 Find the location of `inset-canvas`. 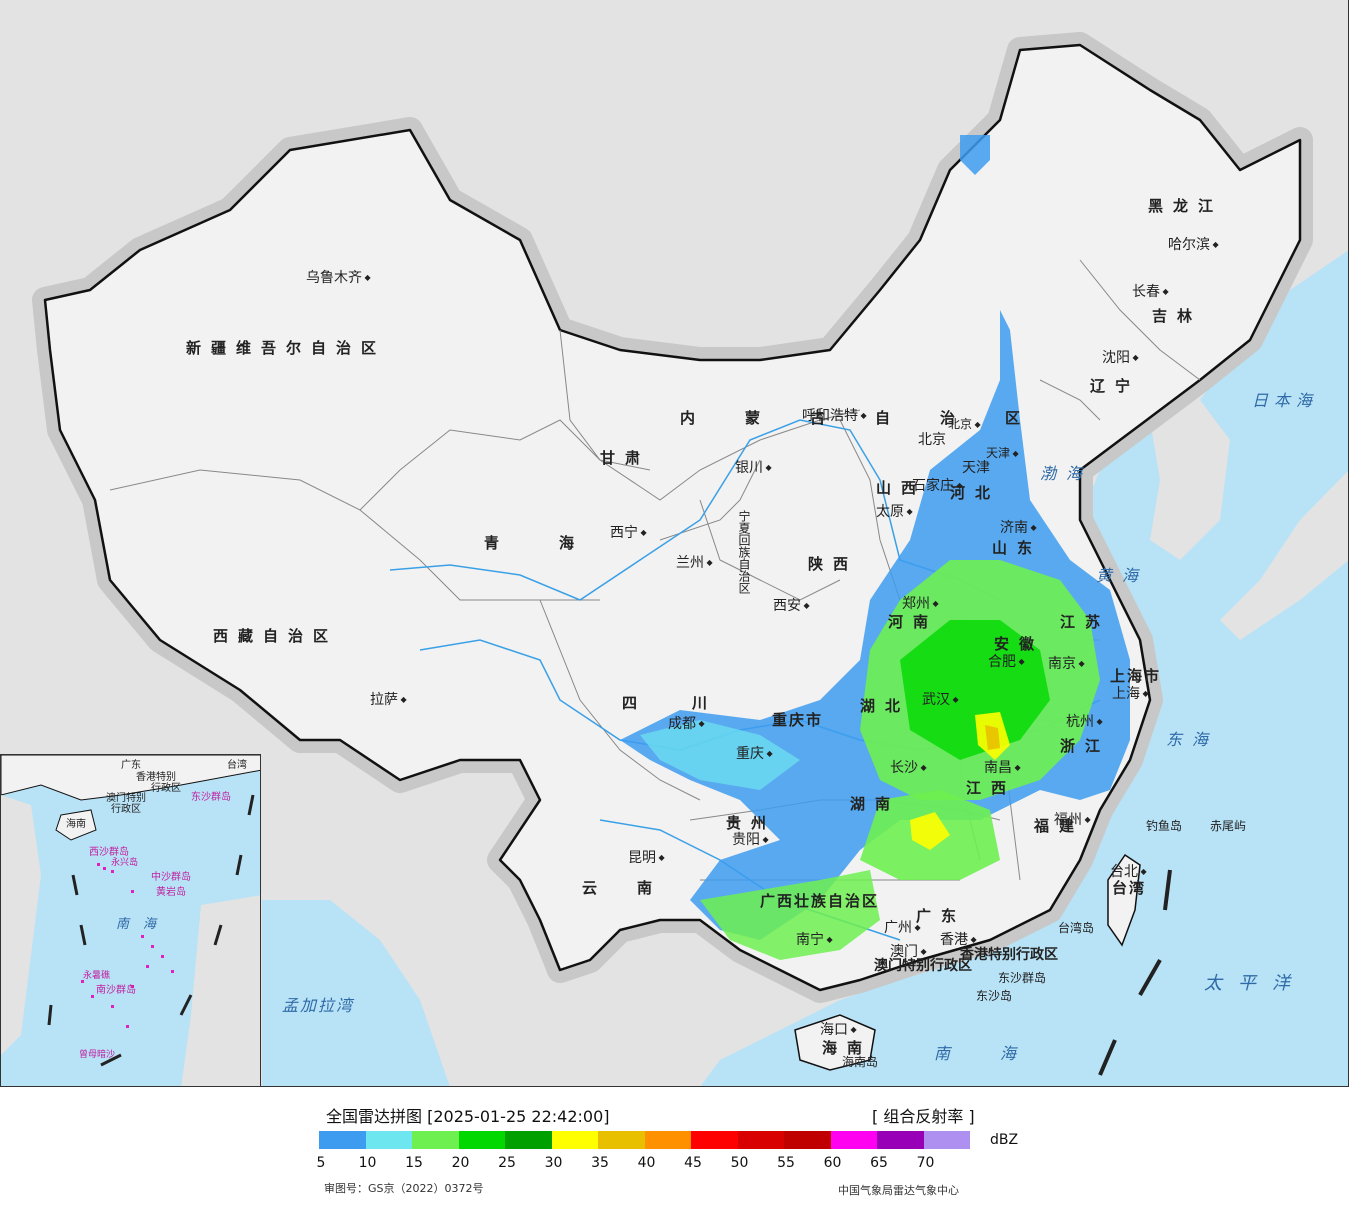

inset-canvas is located at coordinates (130, 920).